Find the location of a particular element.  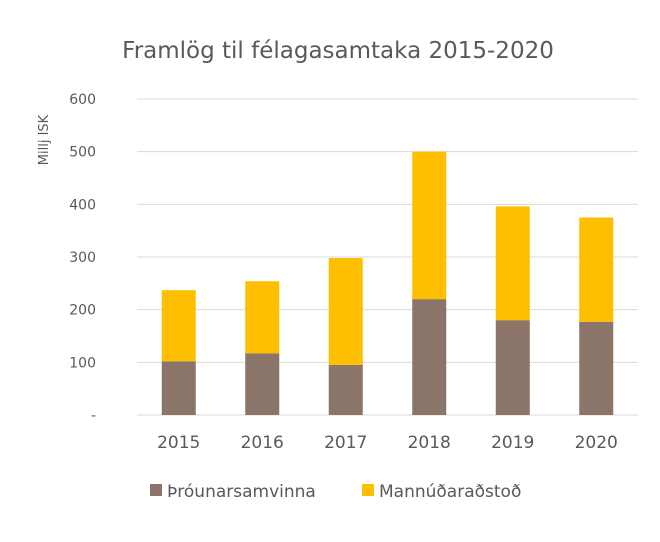

bar-mannudaradstod-2019 is located at coordinates (512, 263).